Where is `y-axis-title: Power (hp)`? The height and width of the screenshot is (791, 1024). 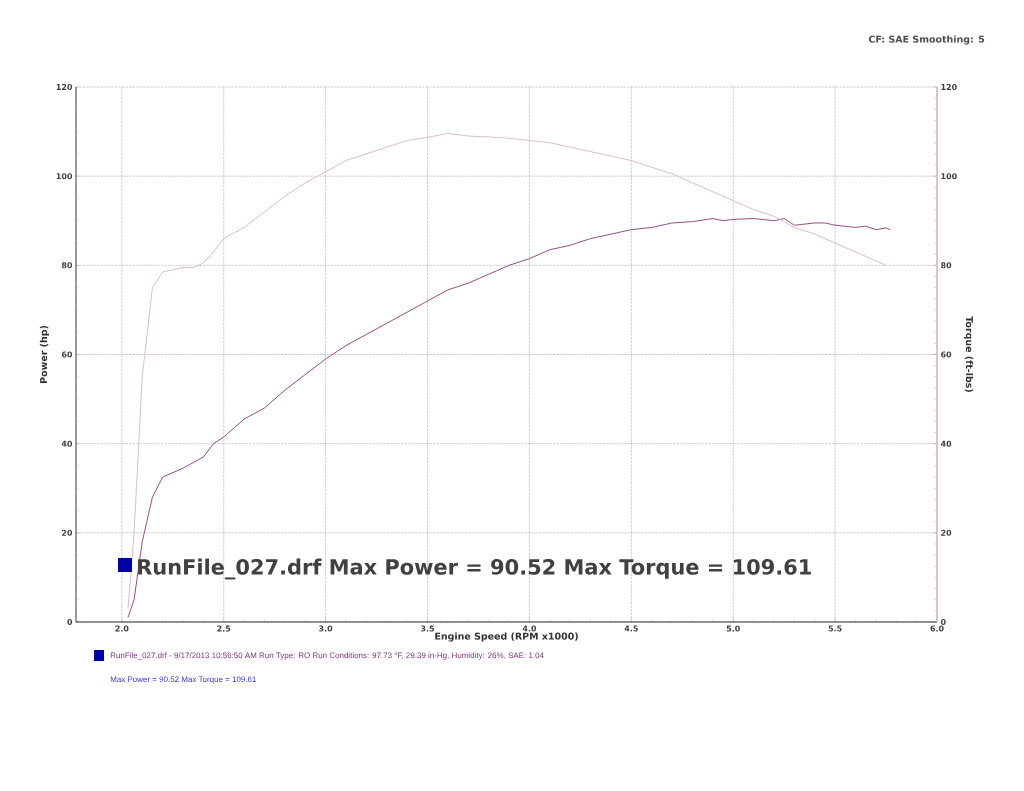
y-axis-title: Power (hp) is located at coordinates (44, 354).